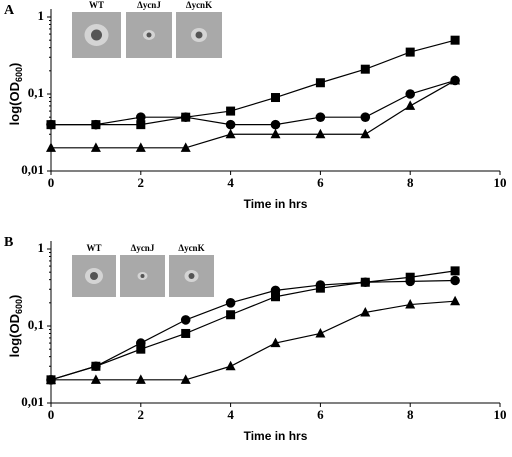 This screenshot has height=457, width=512. I want to click on panel-label: B, so click(8, 242).